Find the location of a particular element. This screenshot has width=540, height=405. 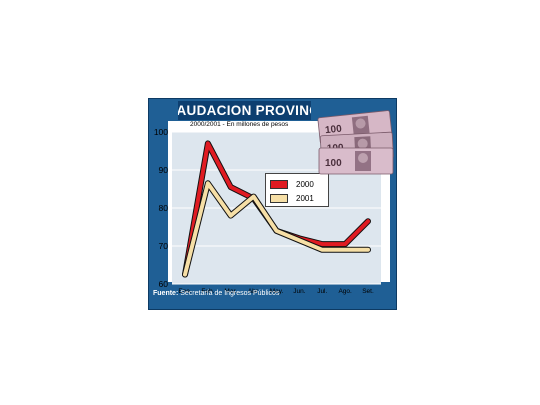

y-tick-label: 80 is located at coordinates (164, 208).